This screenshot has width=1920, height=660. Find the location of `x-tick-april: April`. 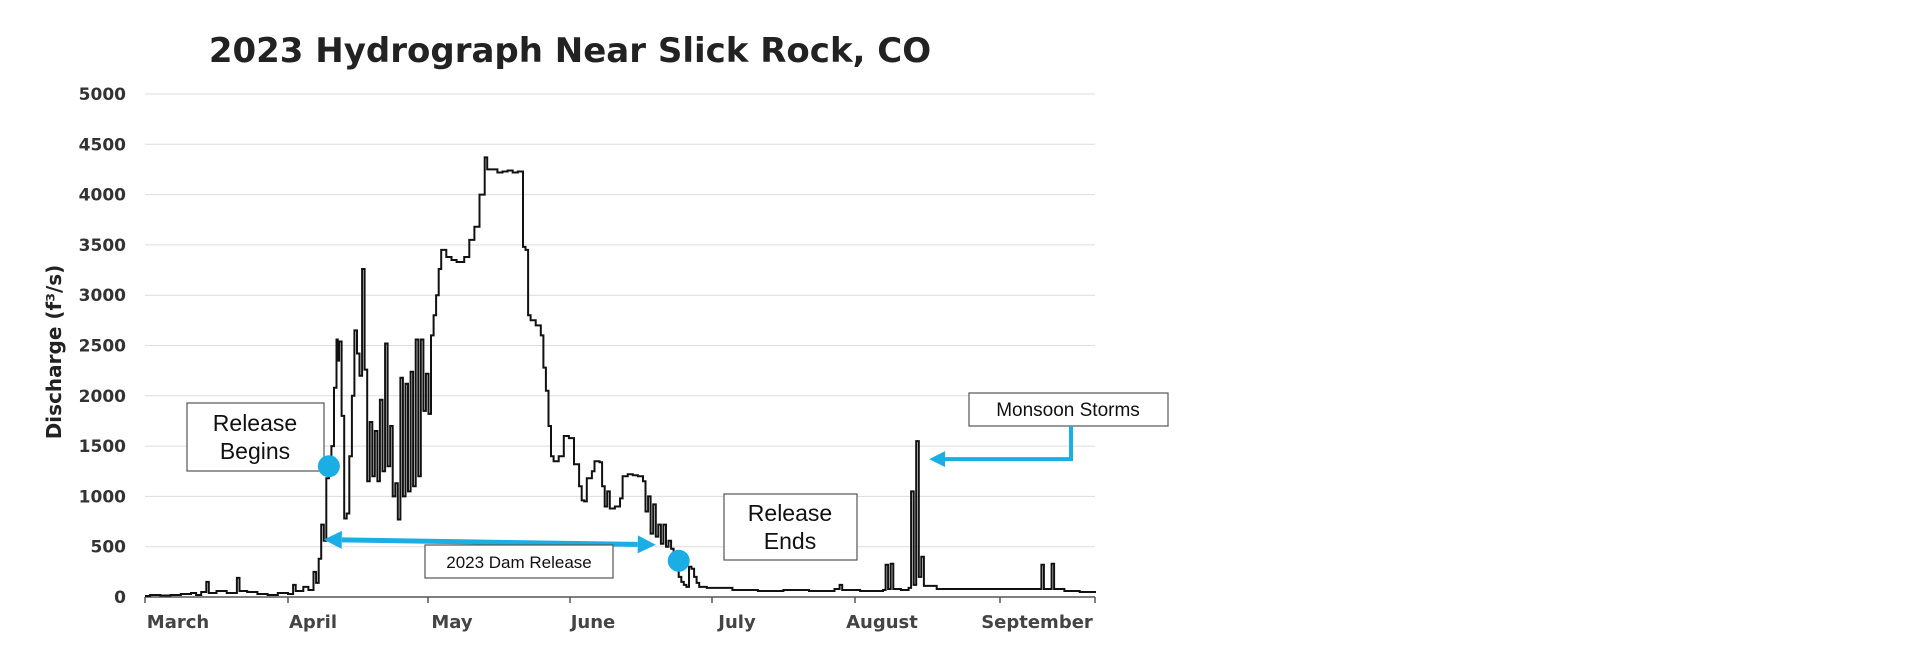

x-tick-april: April is located at coordinates (313, 622).